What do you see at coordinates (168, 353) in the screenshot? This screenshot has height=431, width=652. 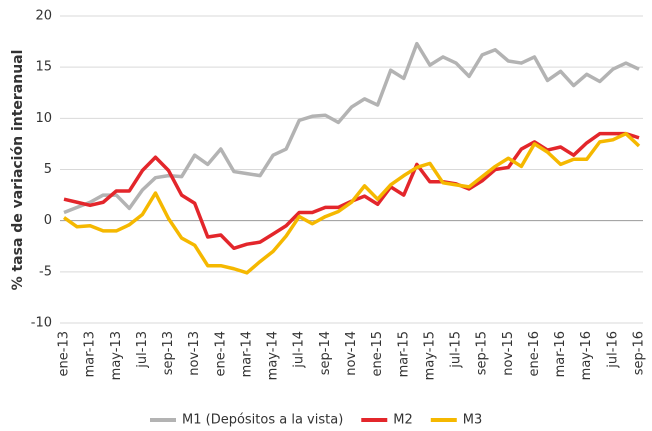 I see `x-tick-label: sep-13` at bounding box center [168, 353].